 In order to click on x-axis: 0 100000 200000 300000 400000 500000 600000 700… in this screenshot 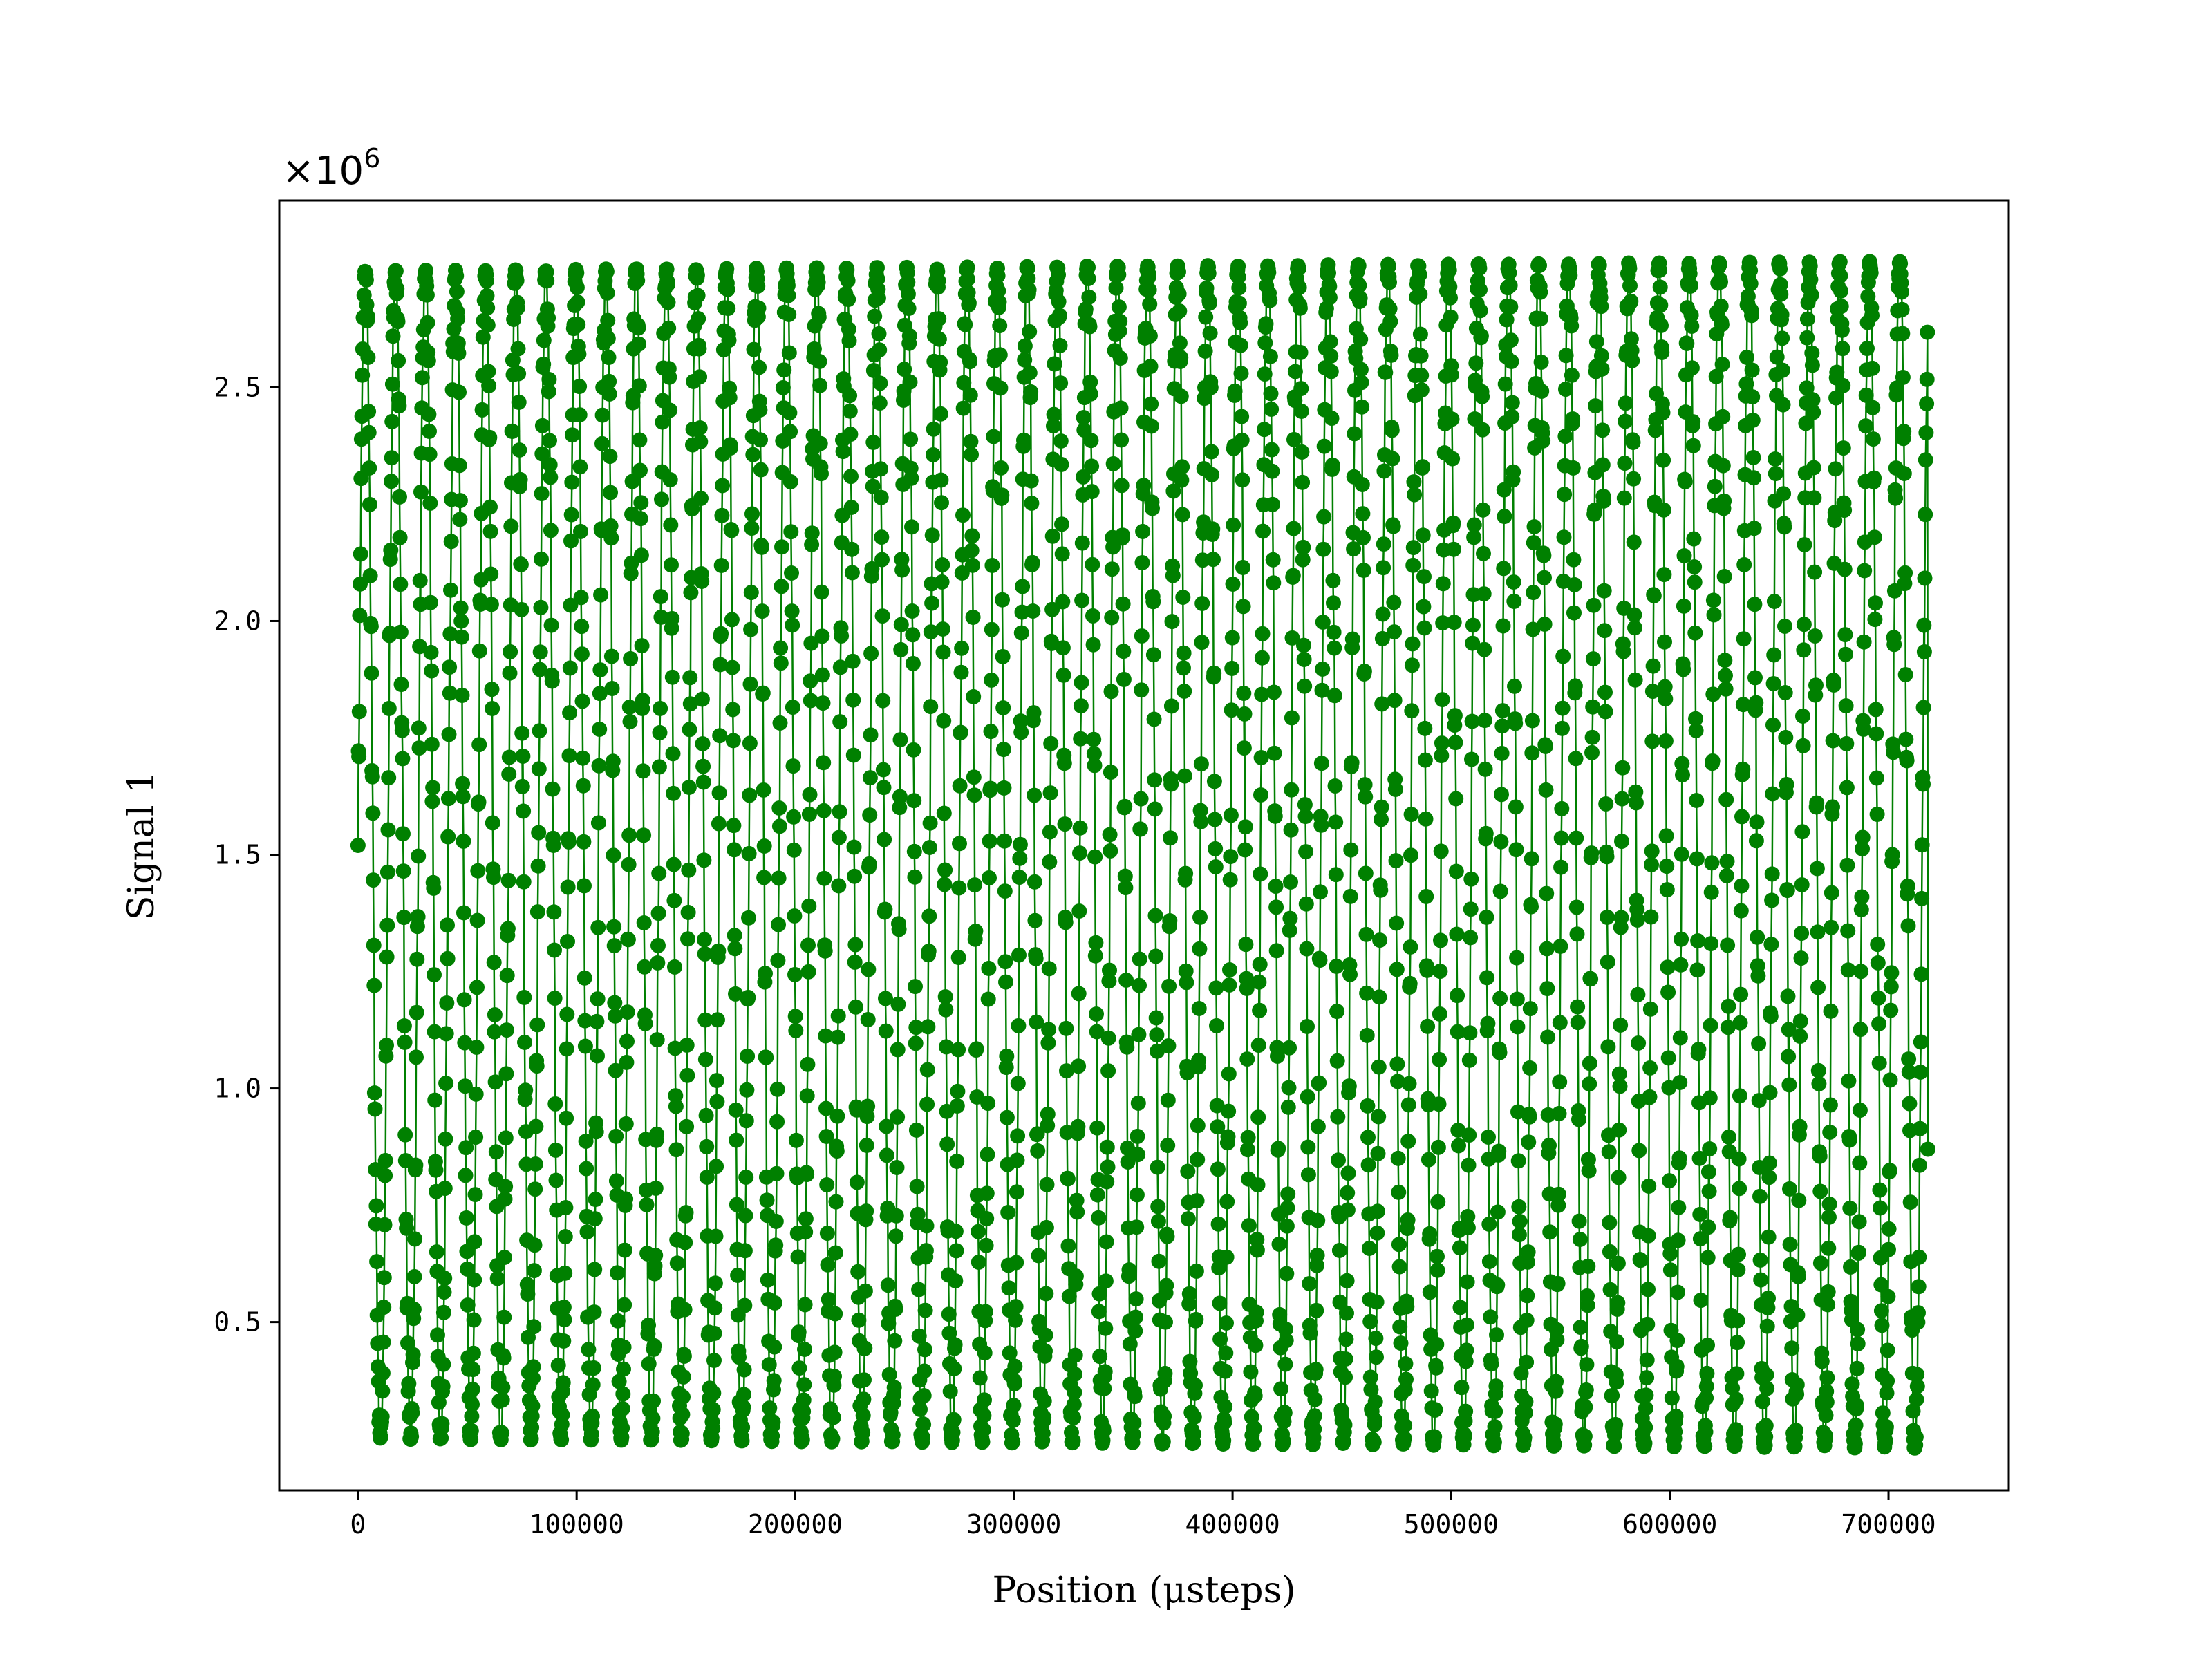, I will do `click(1143, 1515)`.